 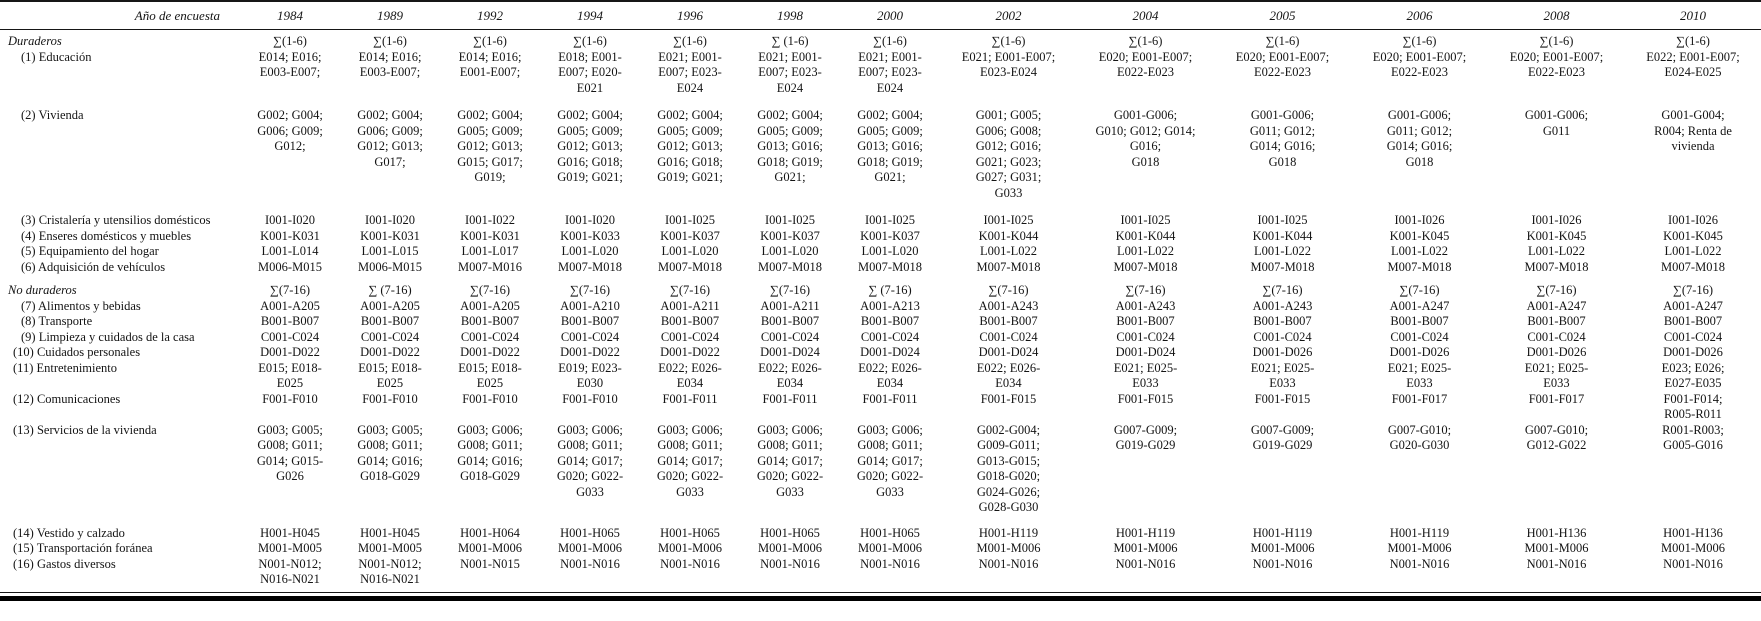 What do you see at coordinates (1419, 437) in the screenshot?
I see `data-cell: G007-G010; G020-G030` at bounding box center [1419, 437].